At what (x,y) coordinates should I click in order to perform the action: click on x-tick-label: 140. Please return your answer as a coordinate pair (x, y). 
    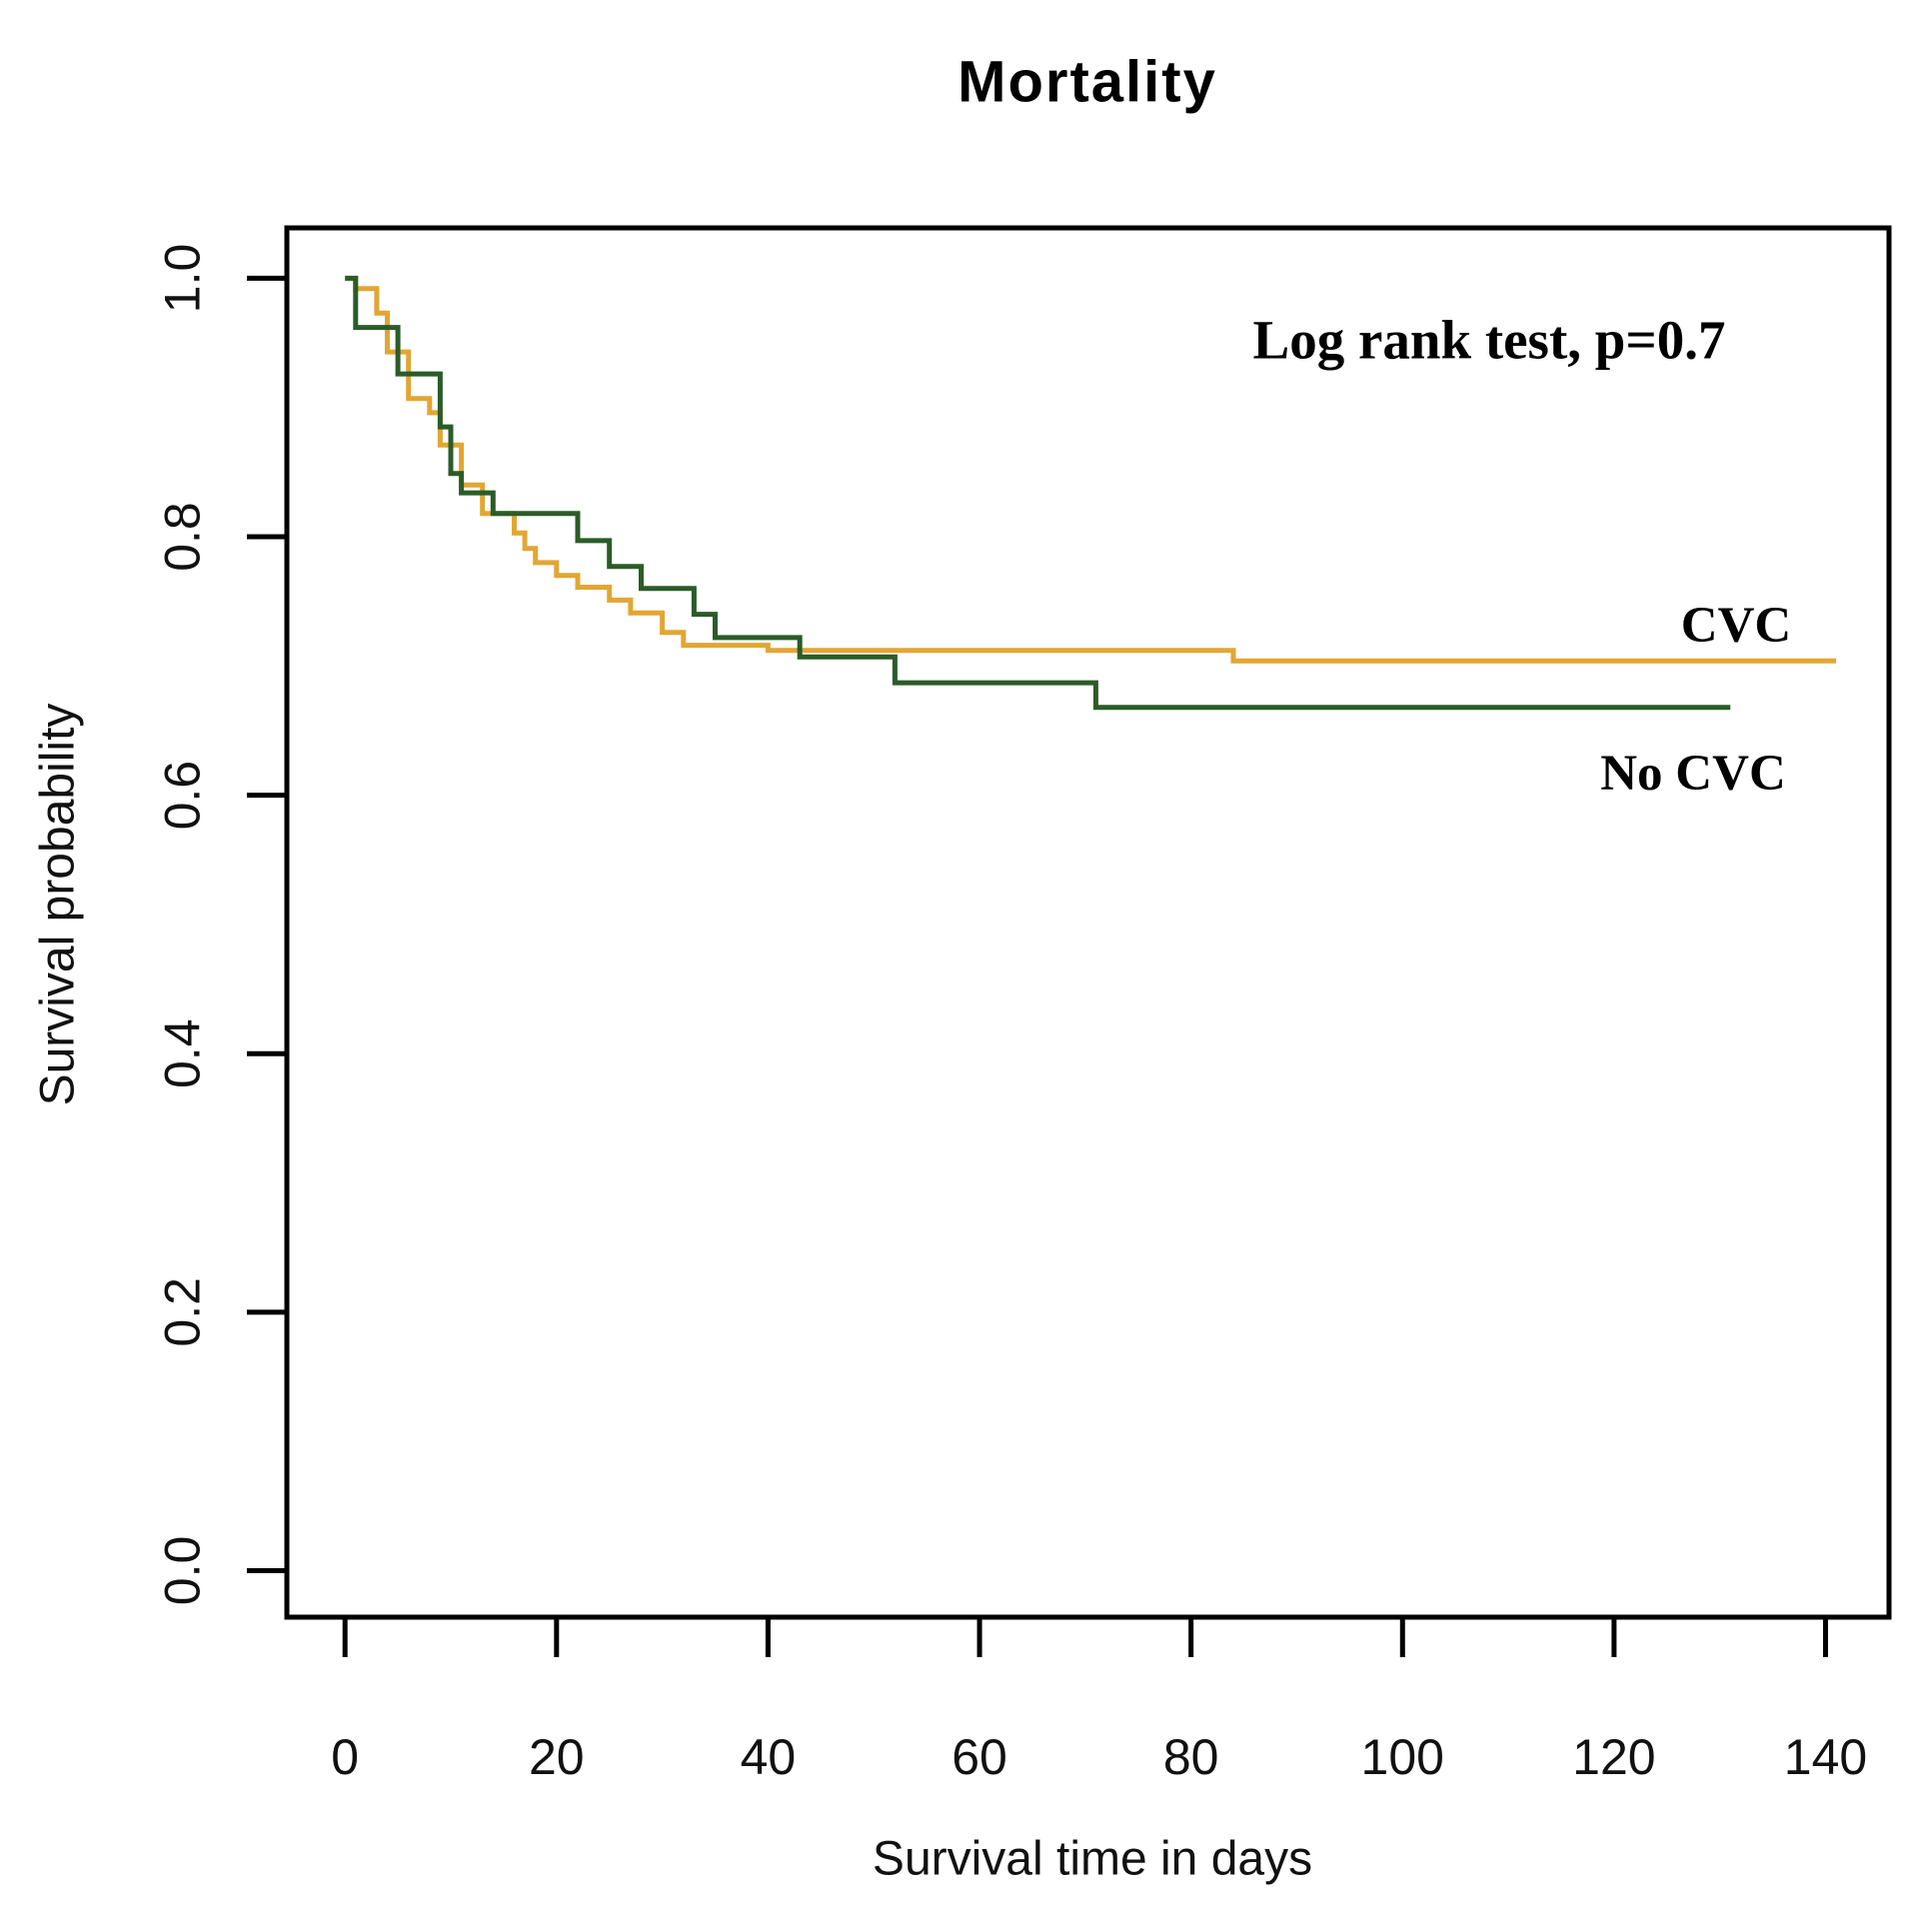
    Looking at the image, I should click on (1825, 1757).